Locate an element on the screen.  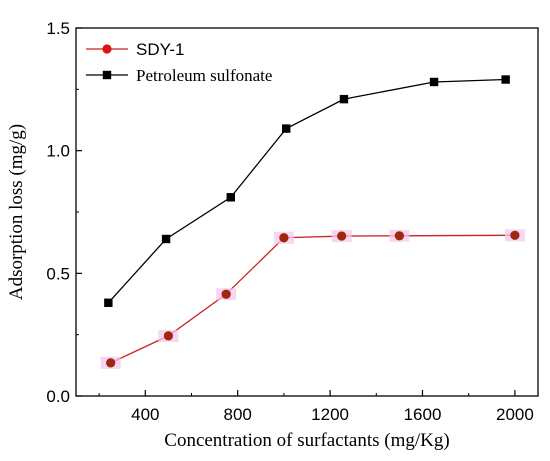
legend-entry: SDY-1 is located at coordinates (135, 49).